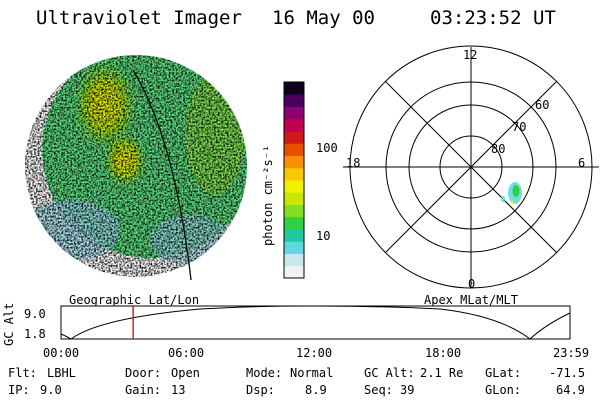 Image resolution: width=600 pixels, height=400 pixels. I want to click on orbit-y-tick-bottom: 1.8, so click(35, 334).